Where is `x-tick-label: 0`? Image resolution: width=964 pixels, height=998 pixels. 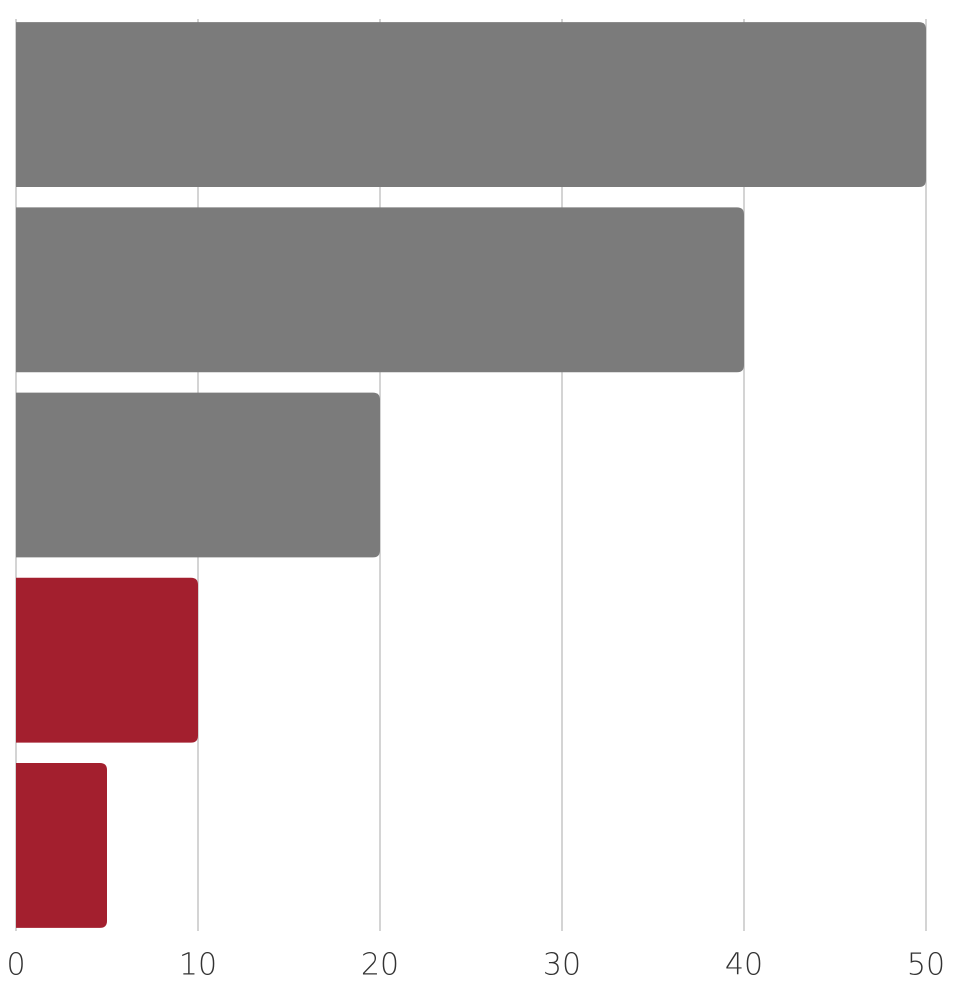
x-tick-label: 0 is located at coordinates (15, 965).